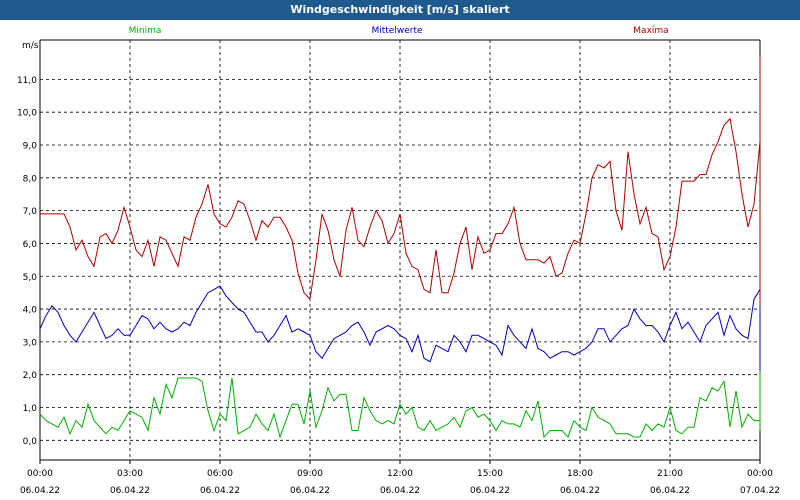 The width and height of the screenshot is (800, 500). I want to click on series-line-minima, so click(400, 400).